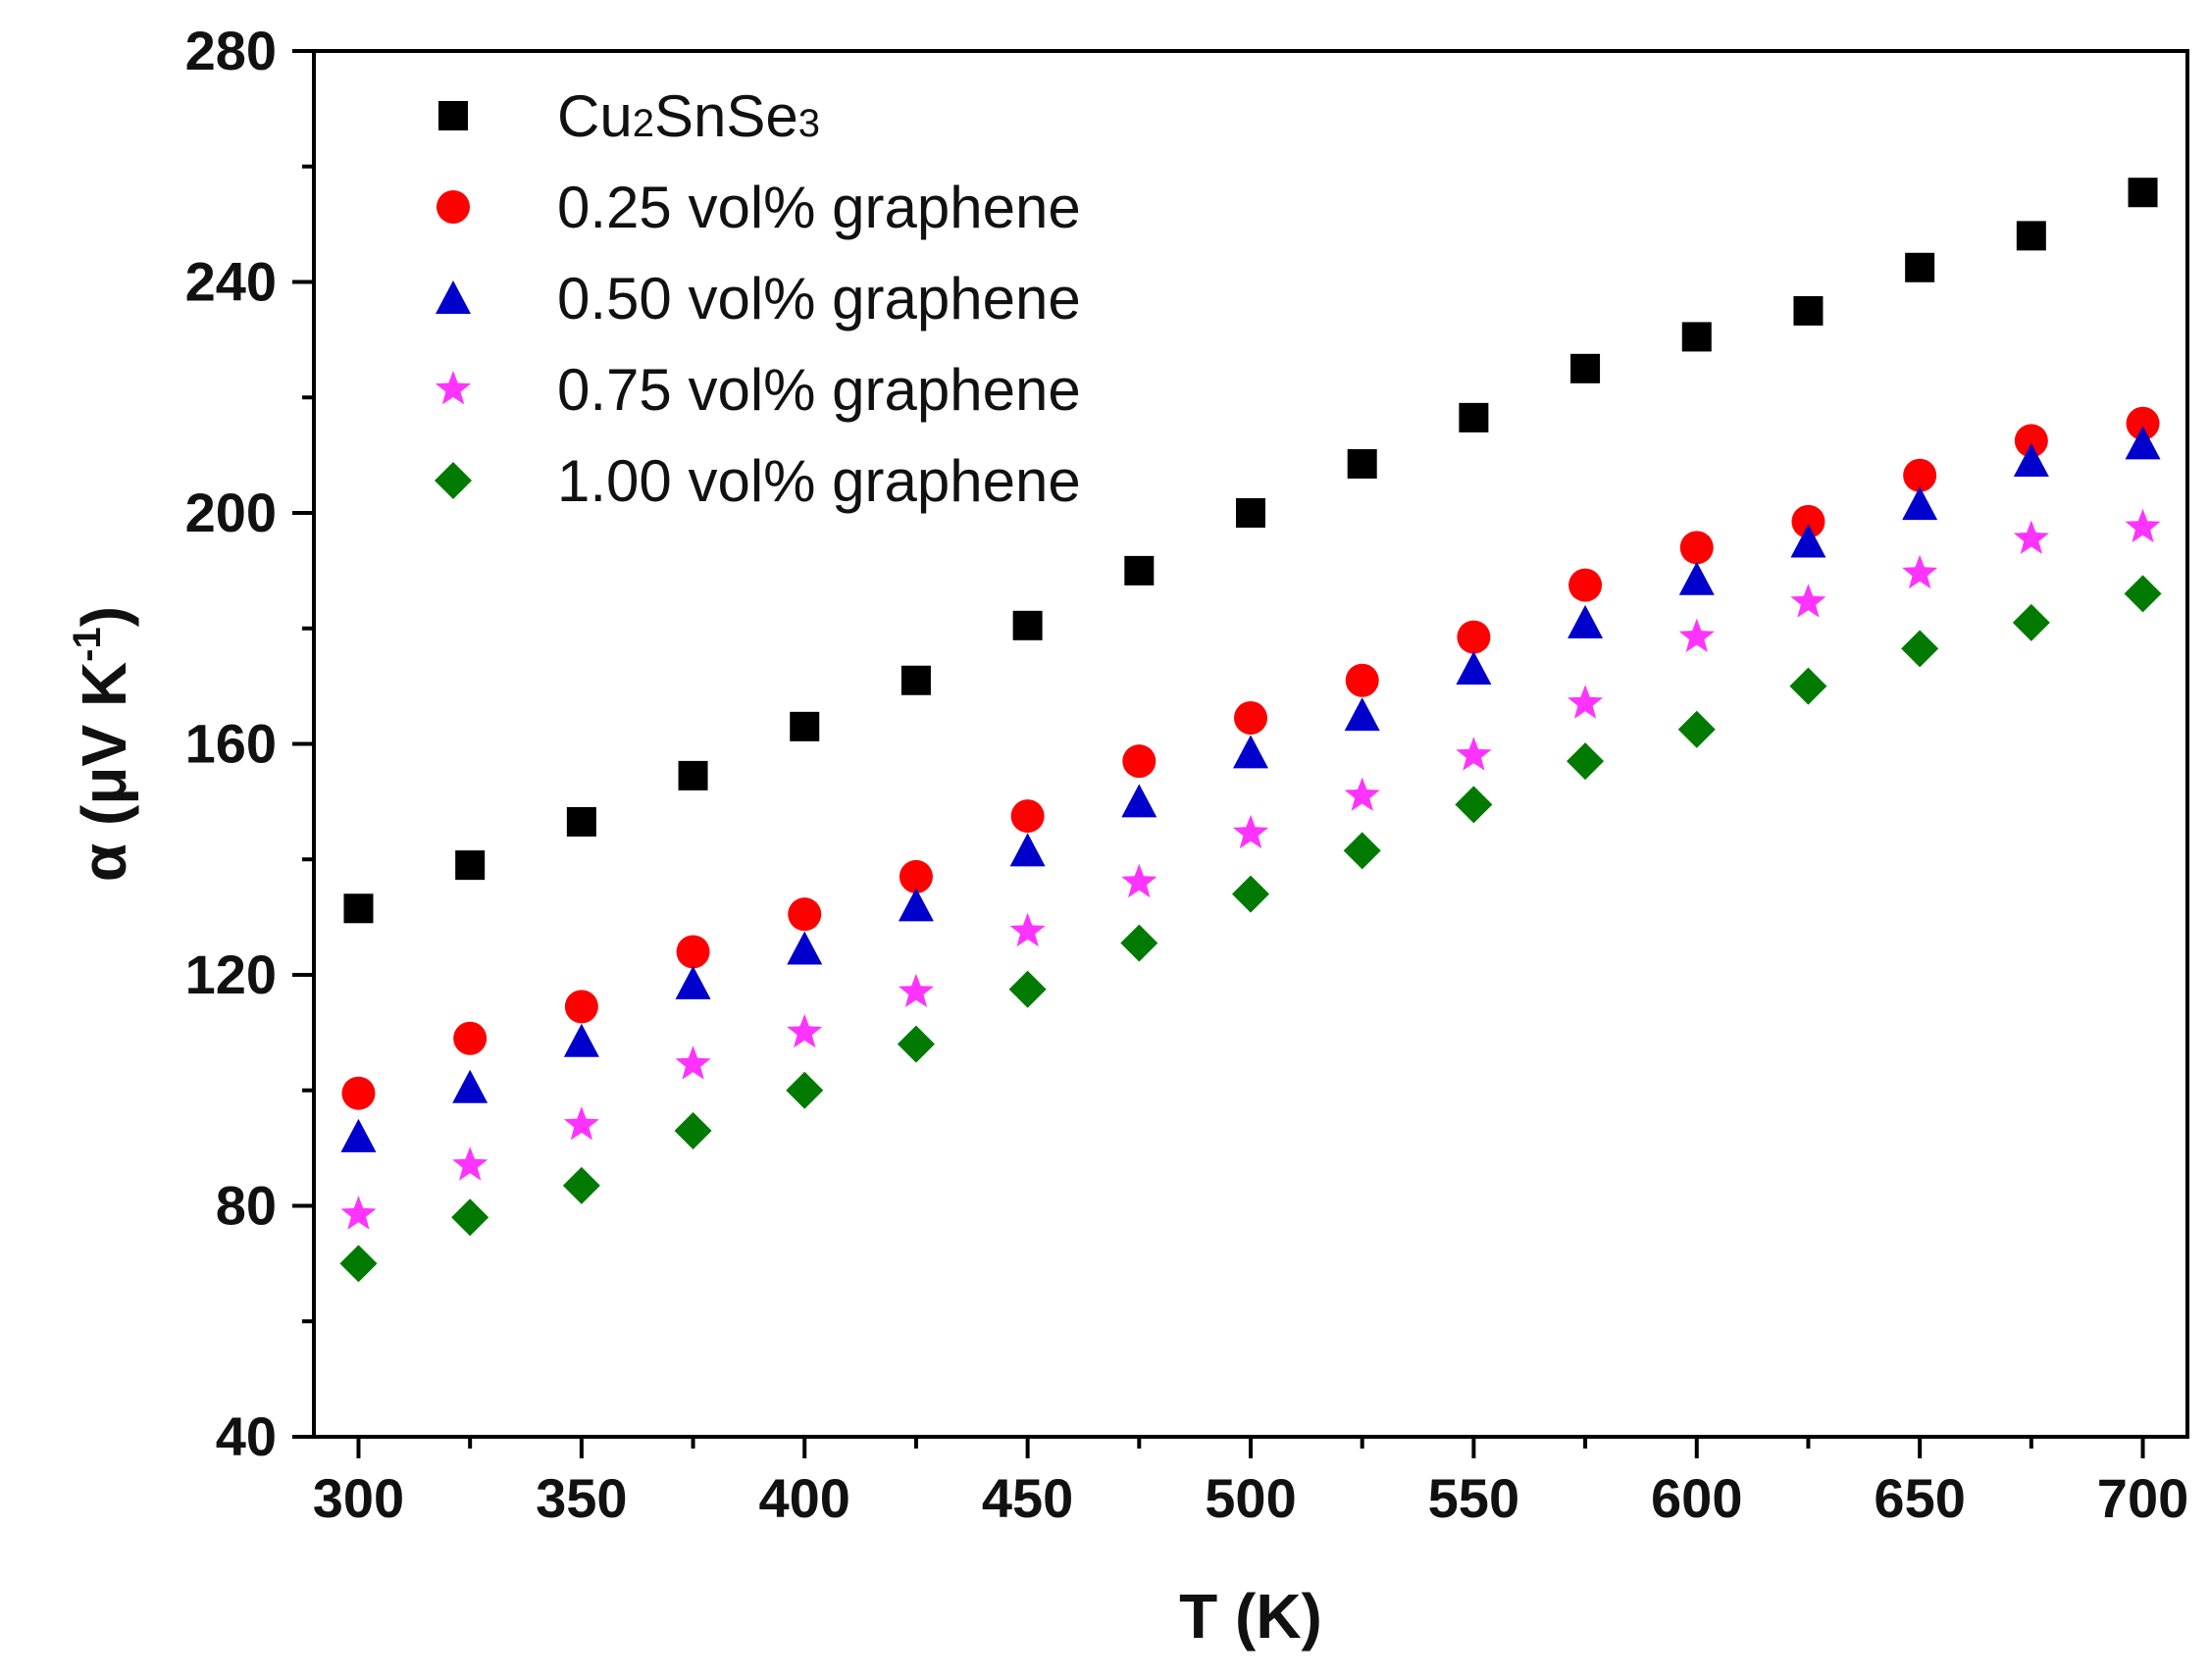 The width and height of the screenshot is (2210, 1680). Describe the element at coordinates (726, 116) in the screenshot. I see `legend-label-part: SnSe` at that location.